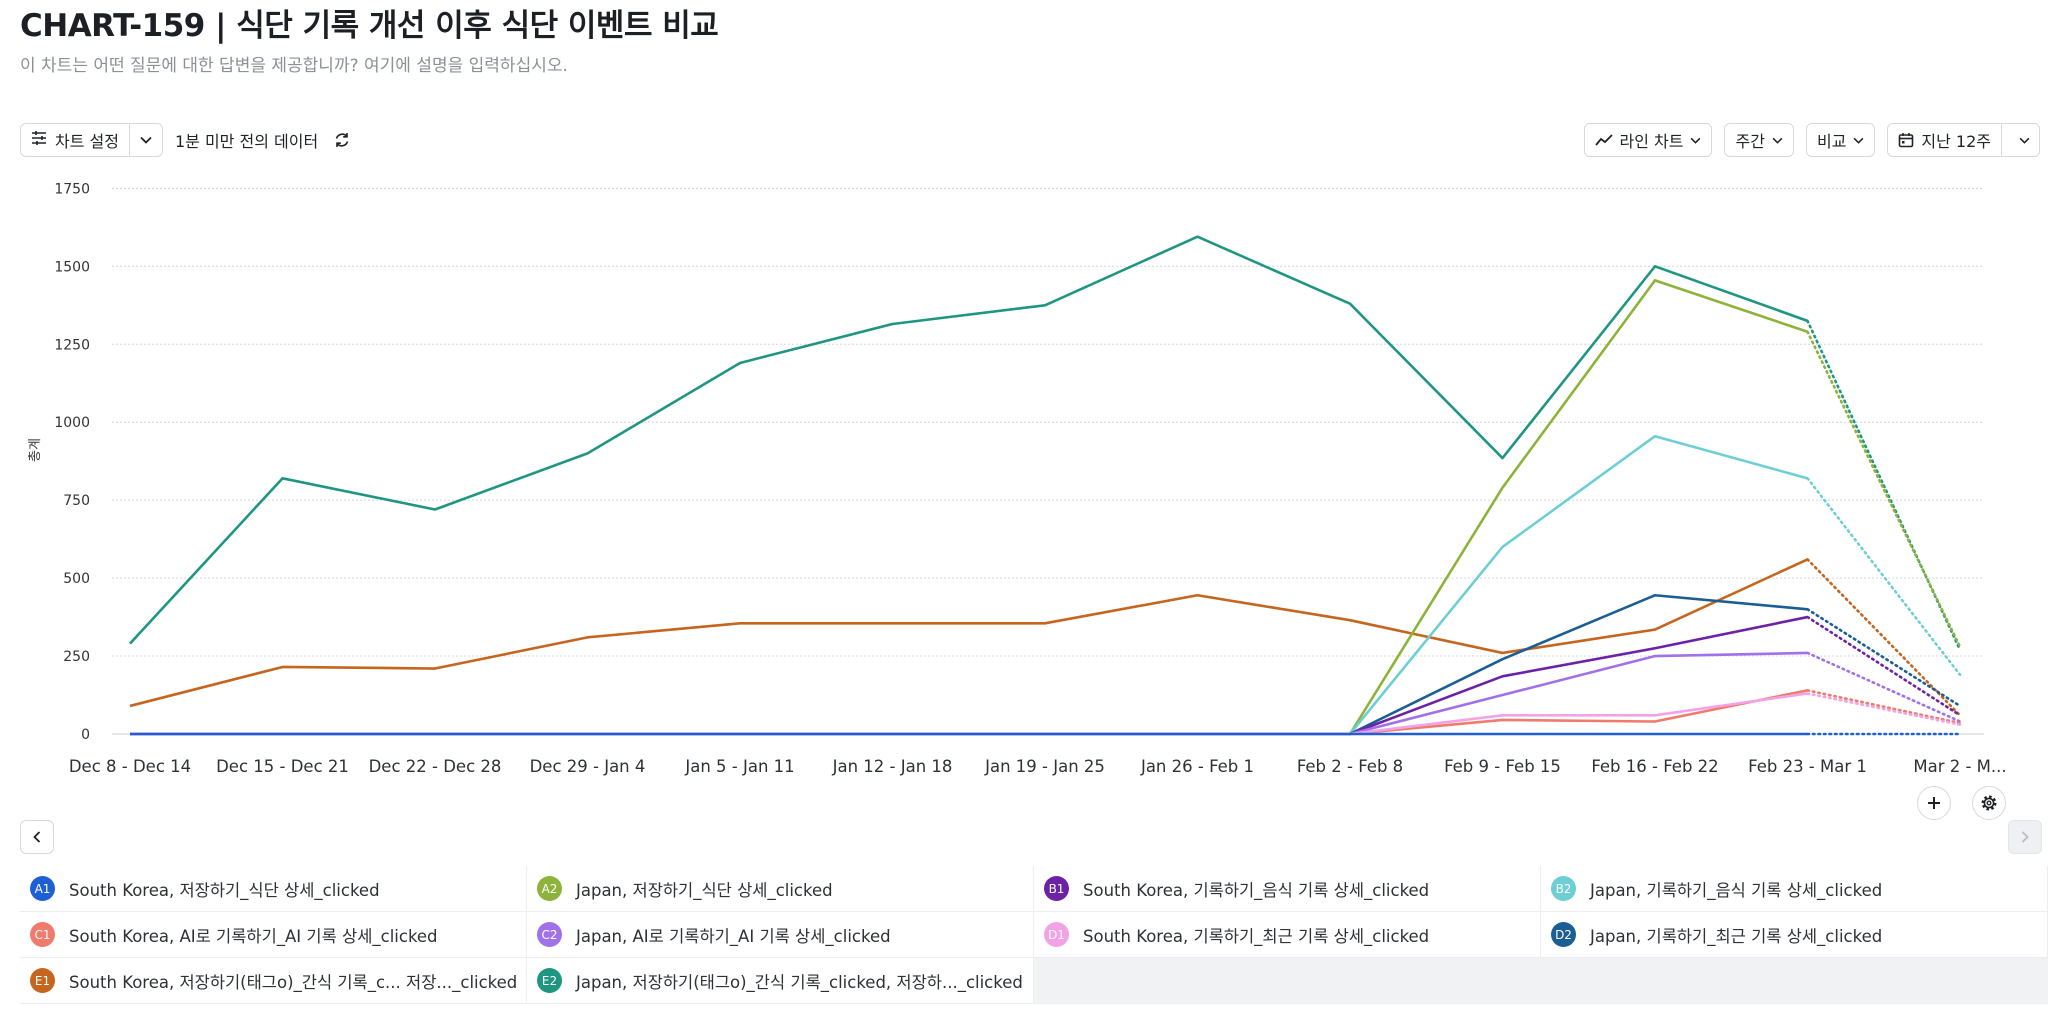 The height and width of the screenshot is (1016, 2048). Describe the element at coordinates (369, 26) in the screenshot. I see `chart-title: CHART-159 | 식단 기록 개선 이후 식단 이벤트 비교` at that location.